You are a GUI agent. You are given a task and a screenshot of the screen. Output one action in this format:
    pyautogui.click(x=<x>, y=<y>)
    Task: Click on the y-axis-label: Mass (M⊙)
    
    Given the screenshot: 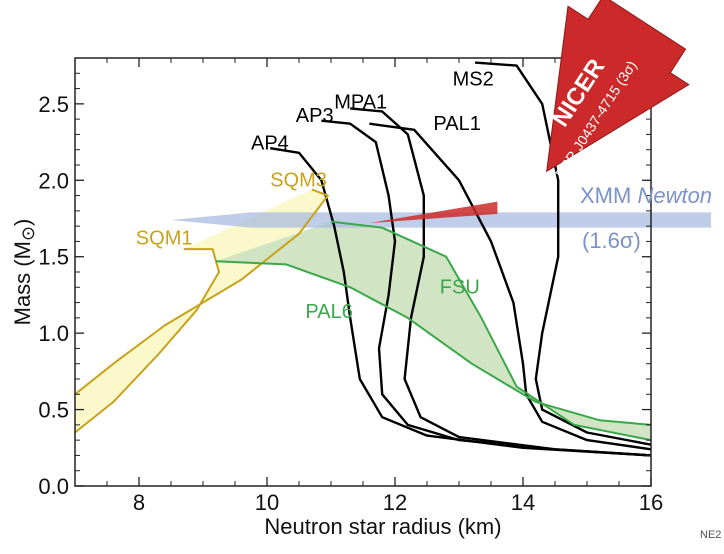 What is the action you would take?
    pyautogui.click(x=24, y=272)
    